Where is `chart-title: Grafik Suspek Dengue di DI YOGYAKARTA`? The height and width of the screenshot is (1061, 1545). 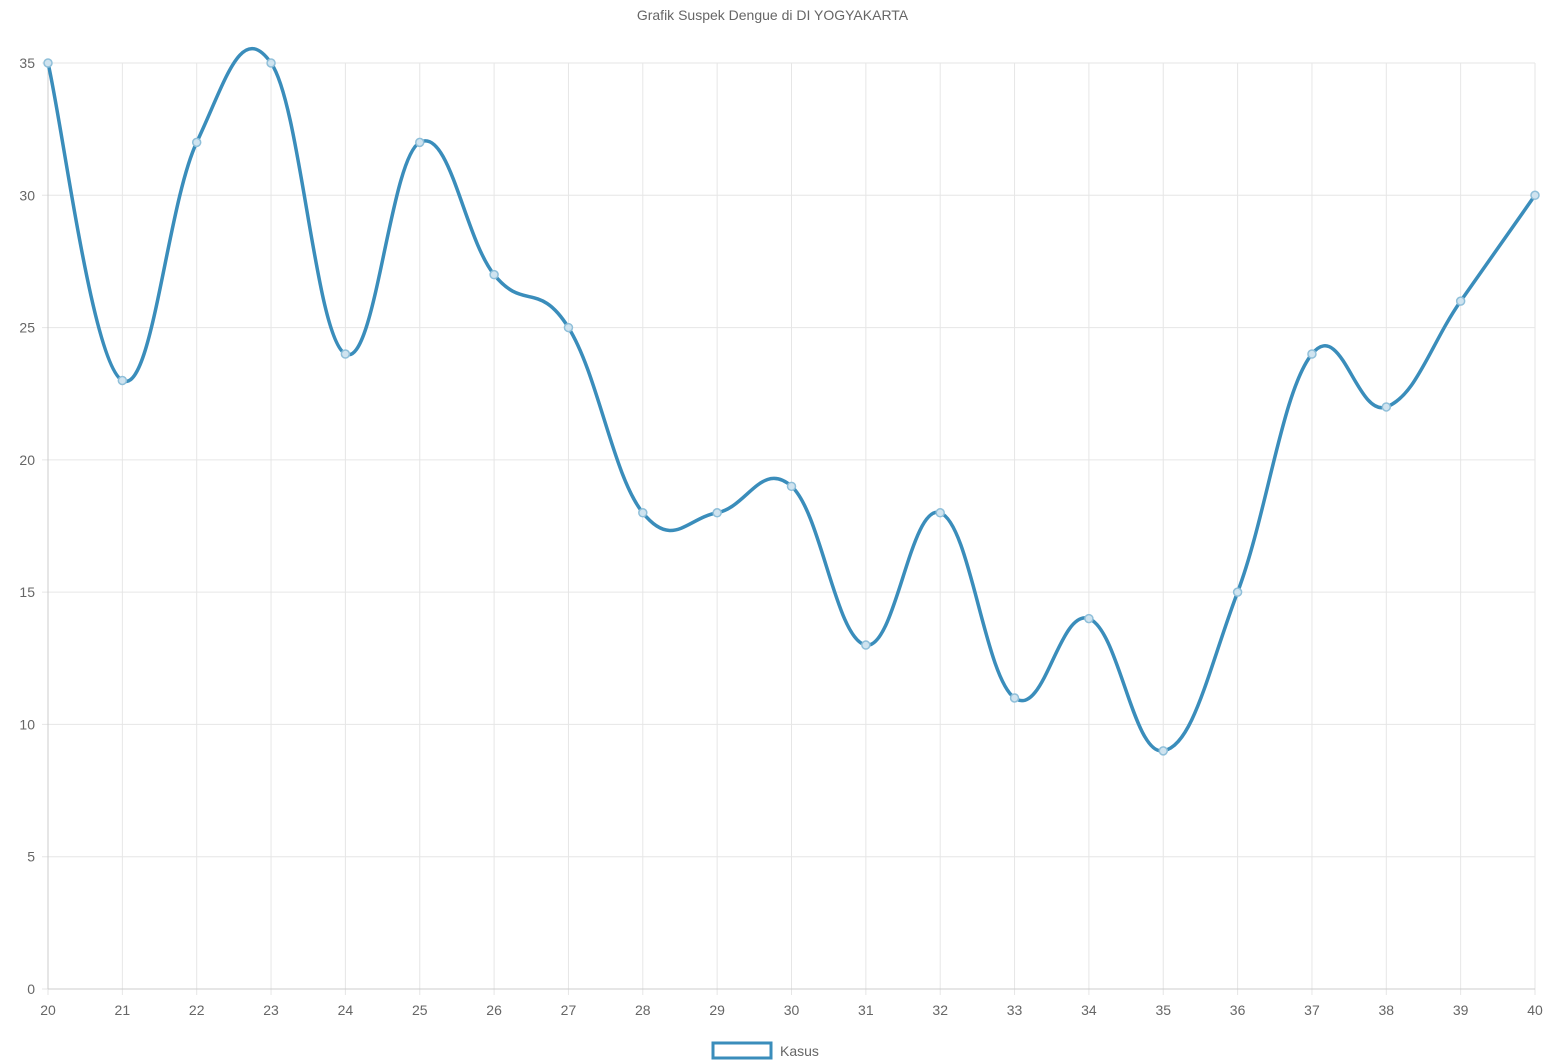
chart-title: Grafik Suspek Dengue di DI YOGYAKARTA is located at coordinates (772, 15).